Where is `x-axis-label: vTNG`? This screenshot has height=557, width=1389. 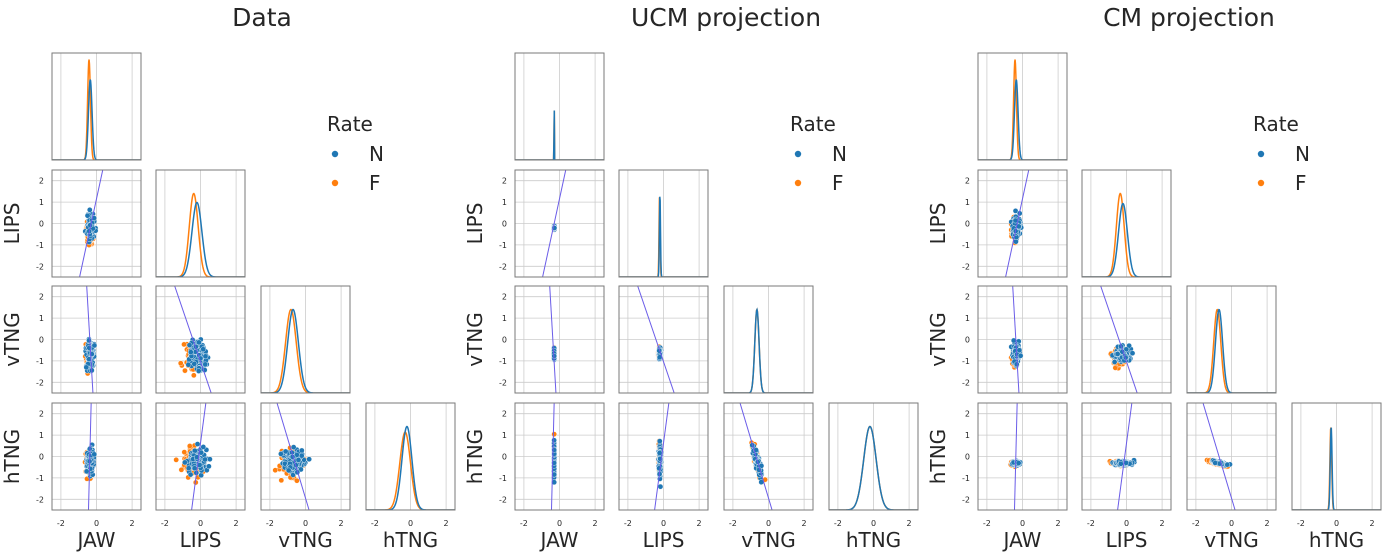 x-axis-label: vTNG is located at coordinates (768, 540).